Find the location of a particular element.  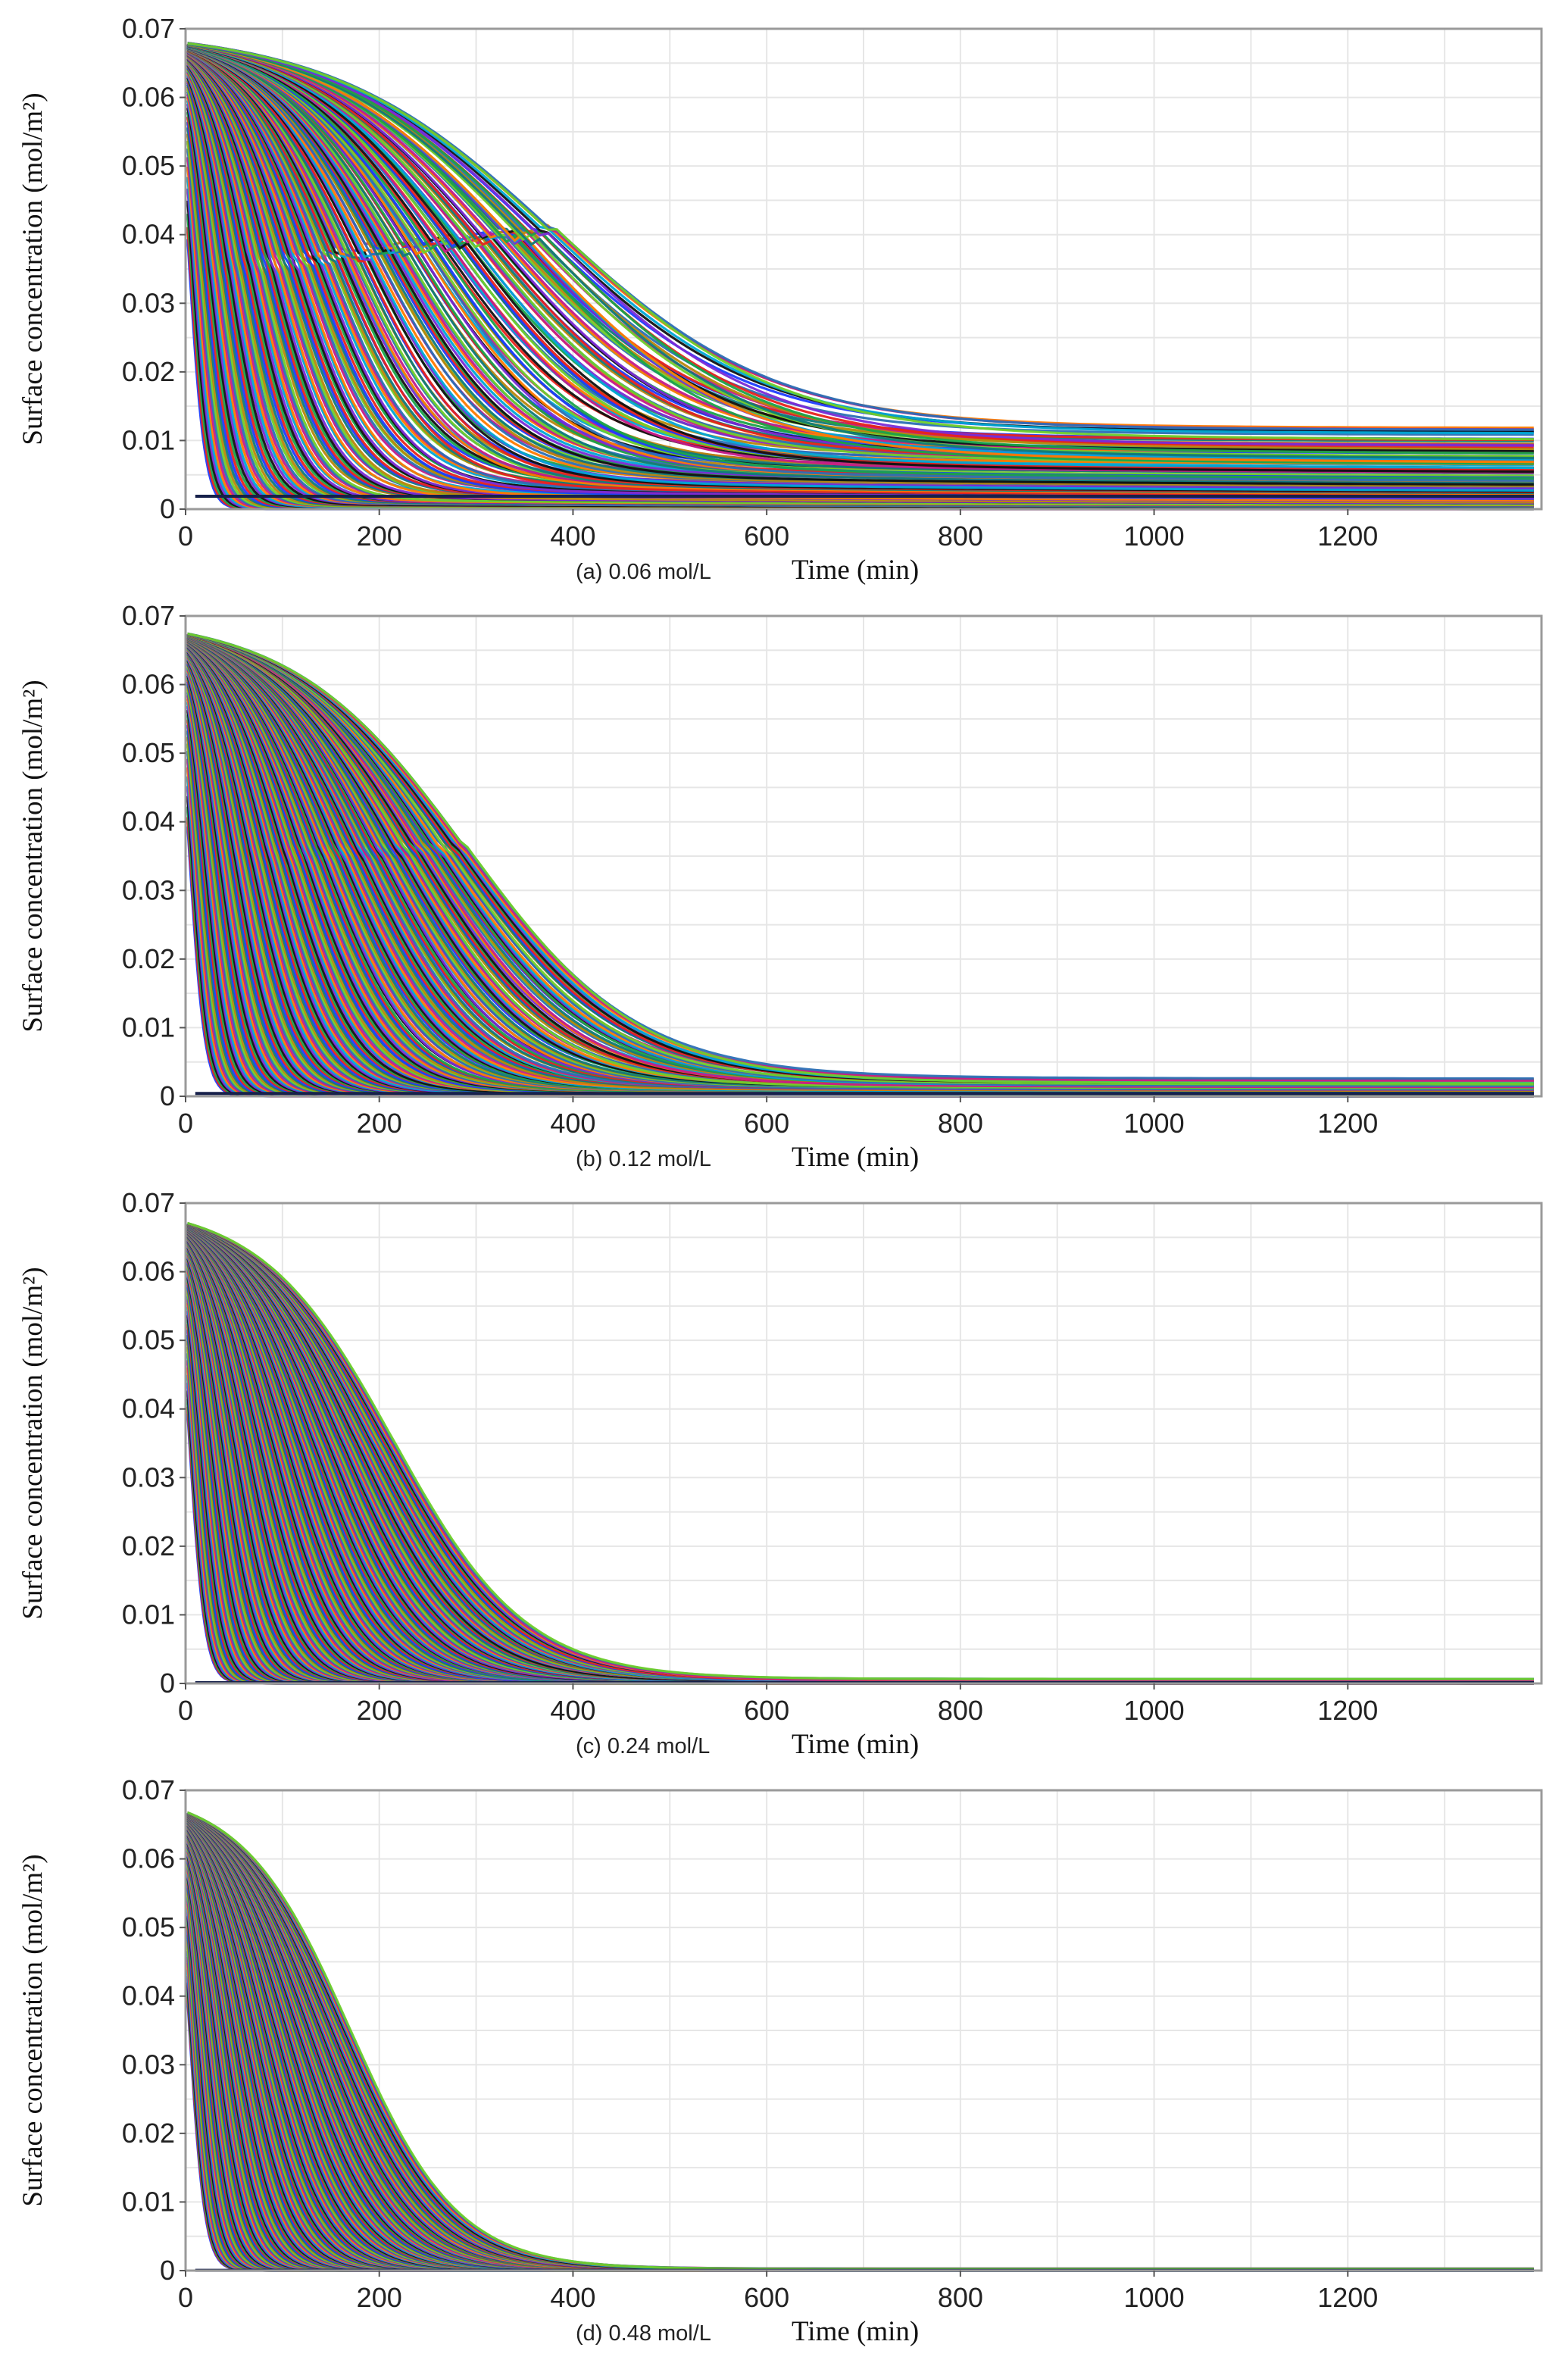

panel-caption: (c) 0.24 mol/L is located at coordinates (643, 1746).